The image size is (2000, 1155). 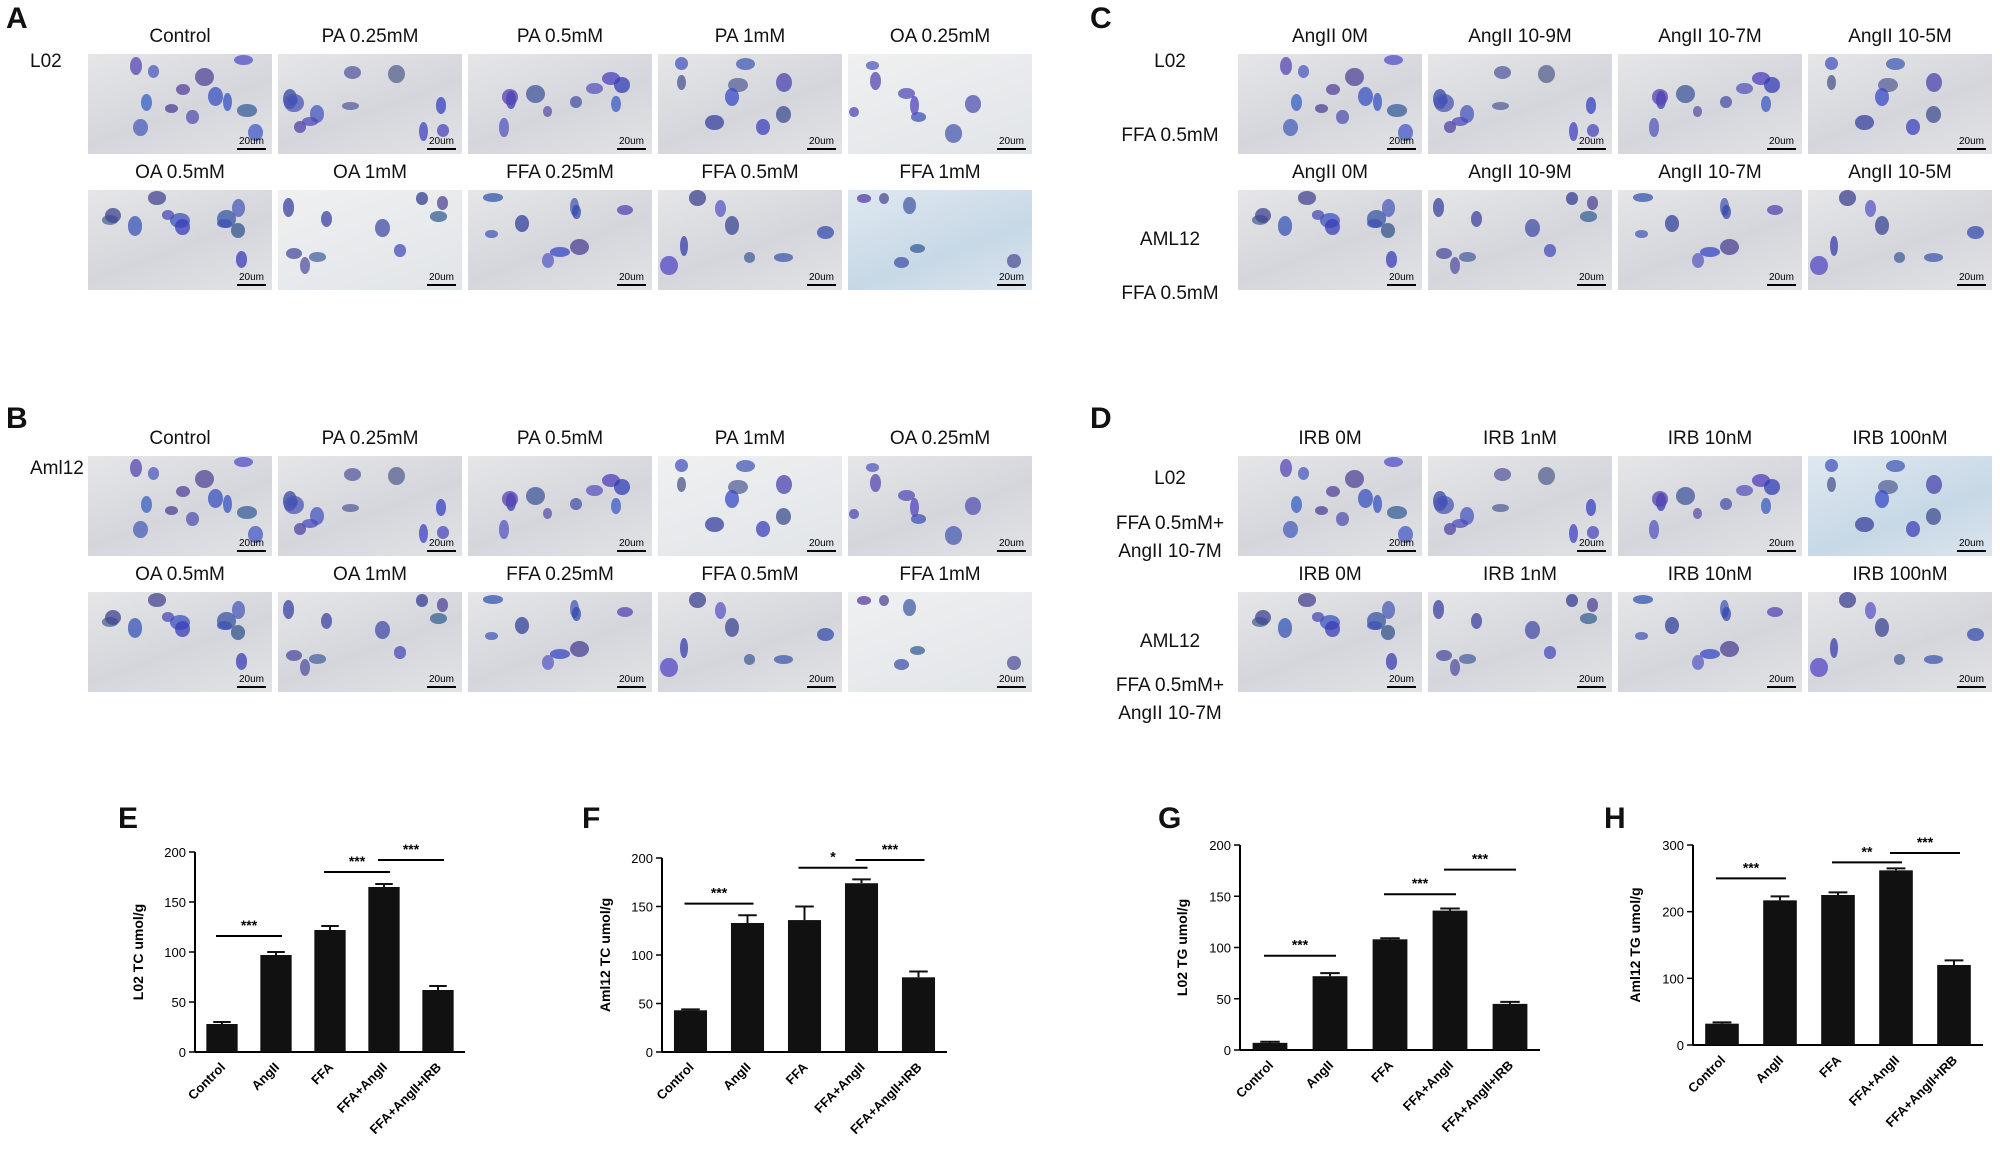 What do you see at coordinates (750, 172) in the screenshot?
I see `panel-a-title-r2c4: FFA 0.5mM` at bounding box center [750, 172].